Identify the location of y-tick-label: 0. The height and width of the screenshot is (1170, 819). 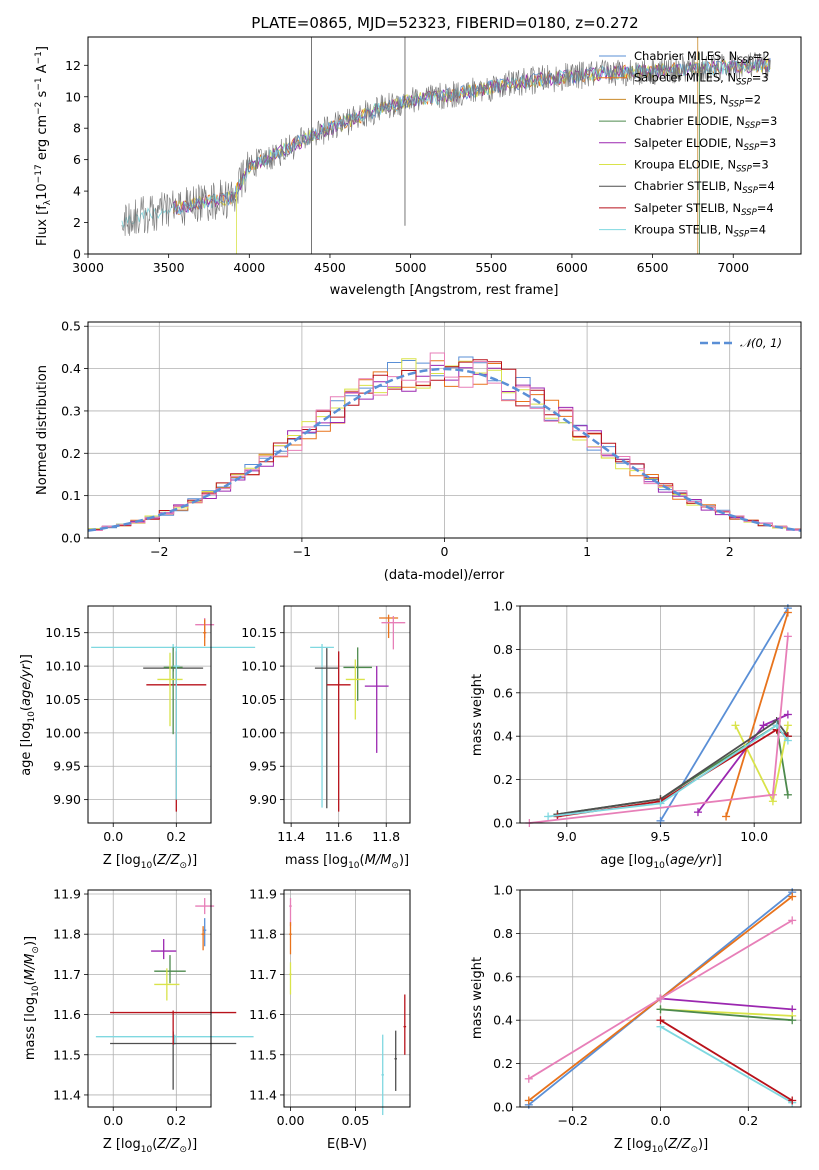
(77, 254).